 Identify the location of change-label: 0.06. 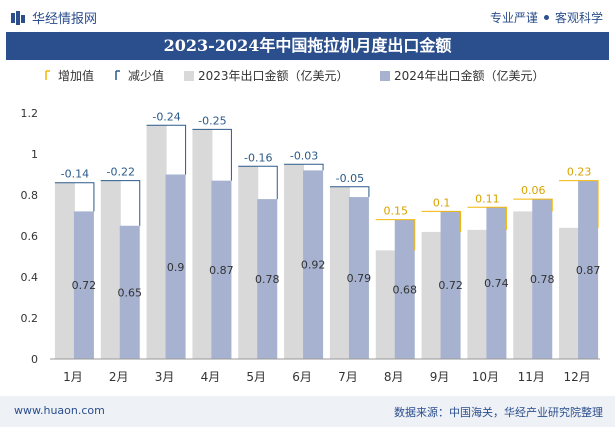
(533, 190).